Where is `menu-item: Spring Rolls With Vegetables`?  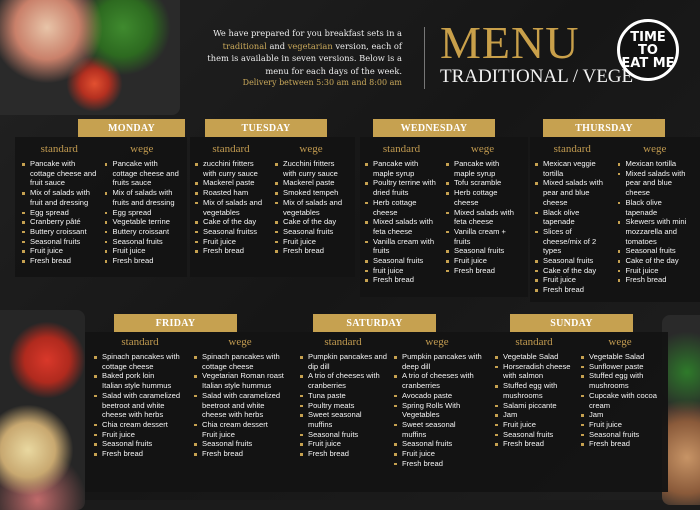
menu-item: Spring Rolls With Vegetables is located at coordinates (437, 410).